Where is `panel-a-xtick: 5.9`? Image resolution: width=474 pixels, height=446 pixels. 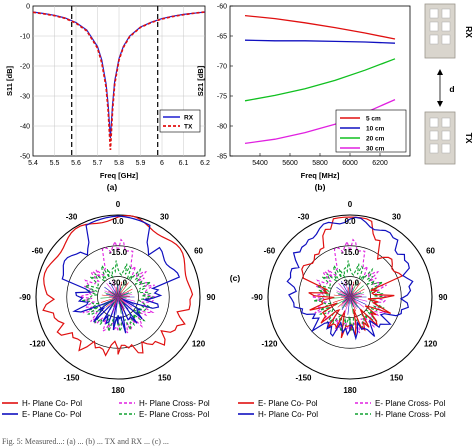
panel-a-xtick: 5.9 is located at coordinates (141, 163).